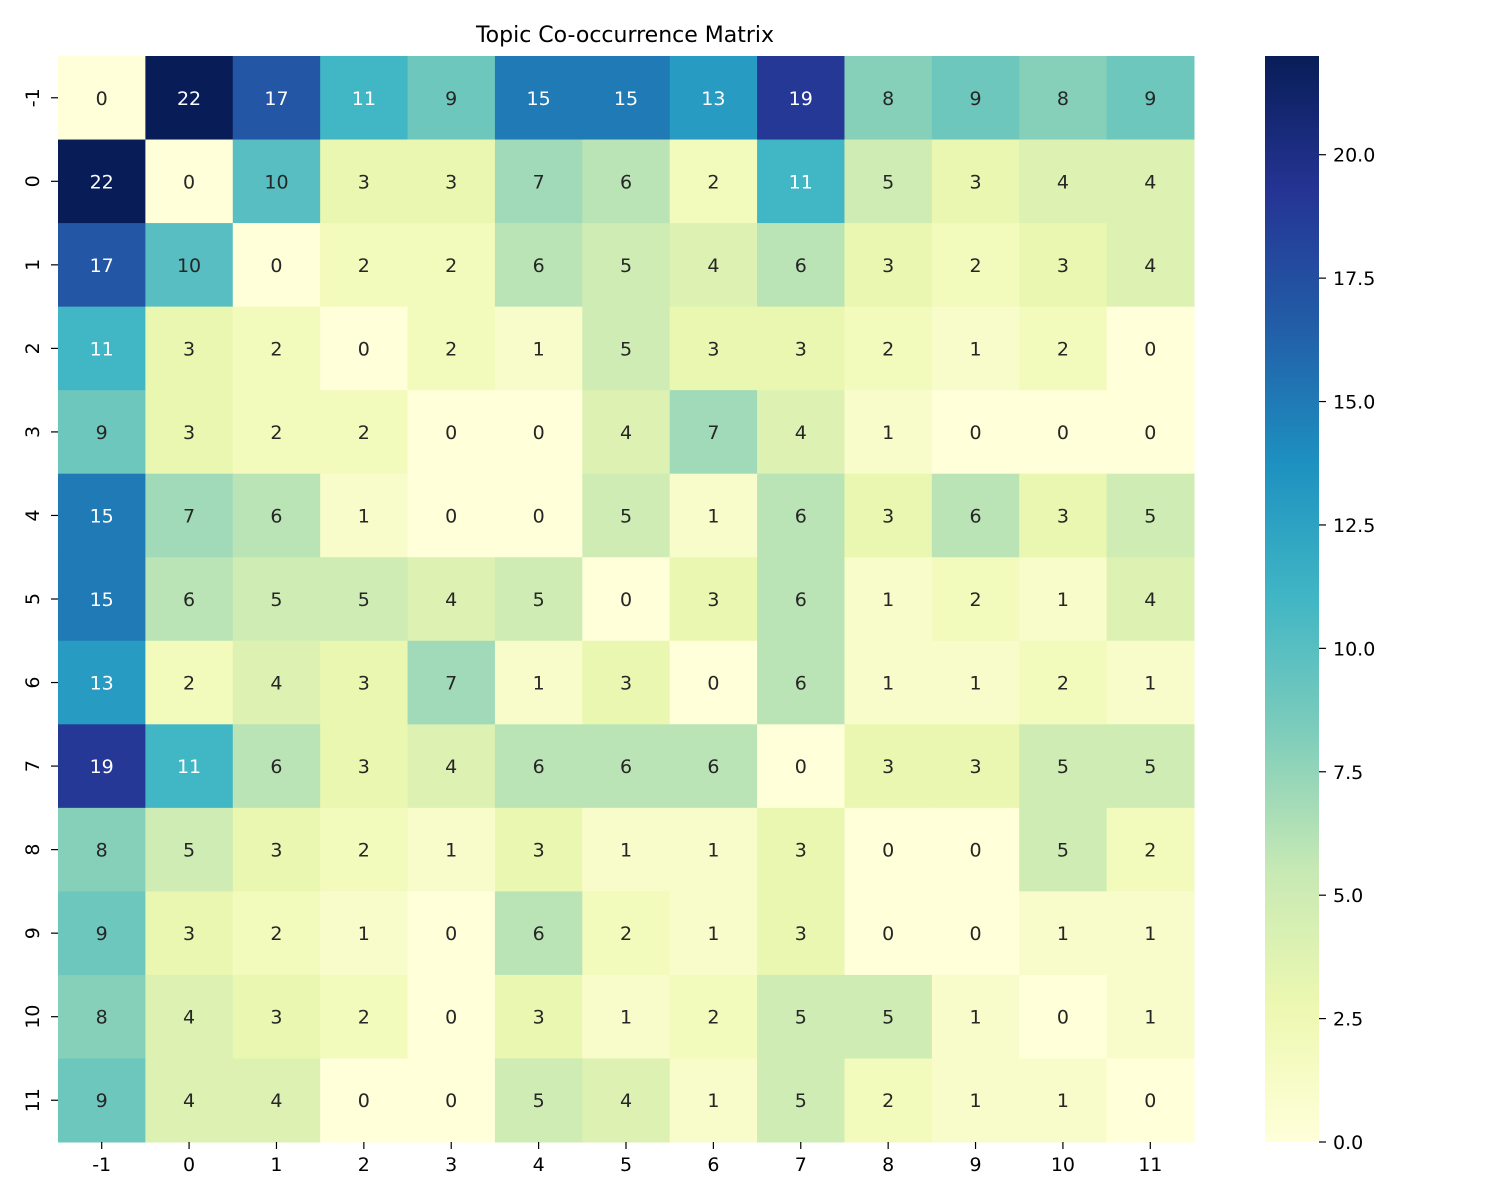  I want to click on colorbar-tick-label: 2.5, so click(1348, 1020).